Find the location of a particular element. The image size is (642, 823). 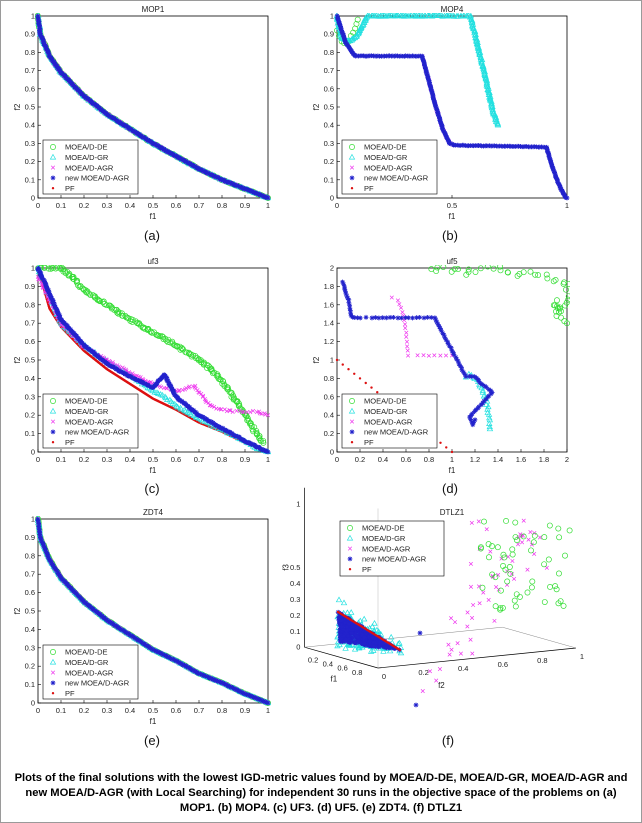

x-tick-label: 1.6 is located at coordinates (521, 459).